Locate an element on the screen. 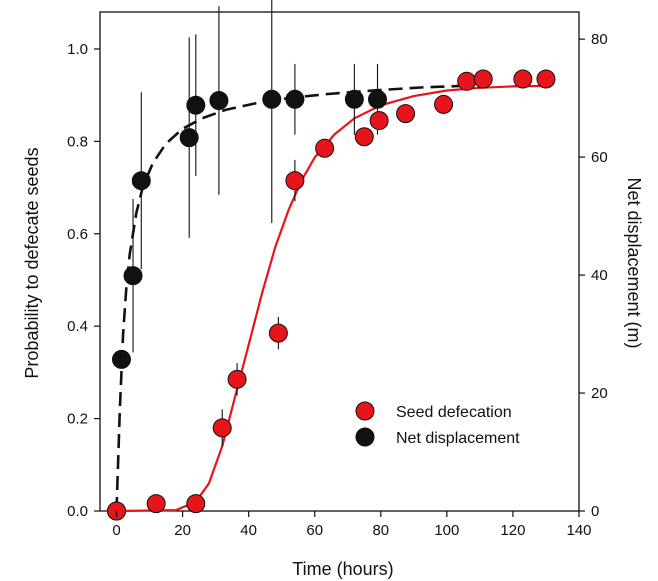 The height and width of the screenshot is (581, 658). y-left-tick-label: 0.6 is located at coordinates (77, 234).